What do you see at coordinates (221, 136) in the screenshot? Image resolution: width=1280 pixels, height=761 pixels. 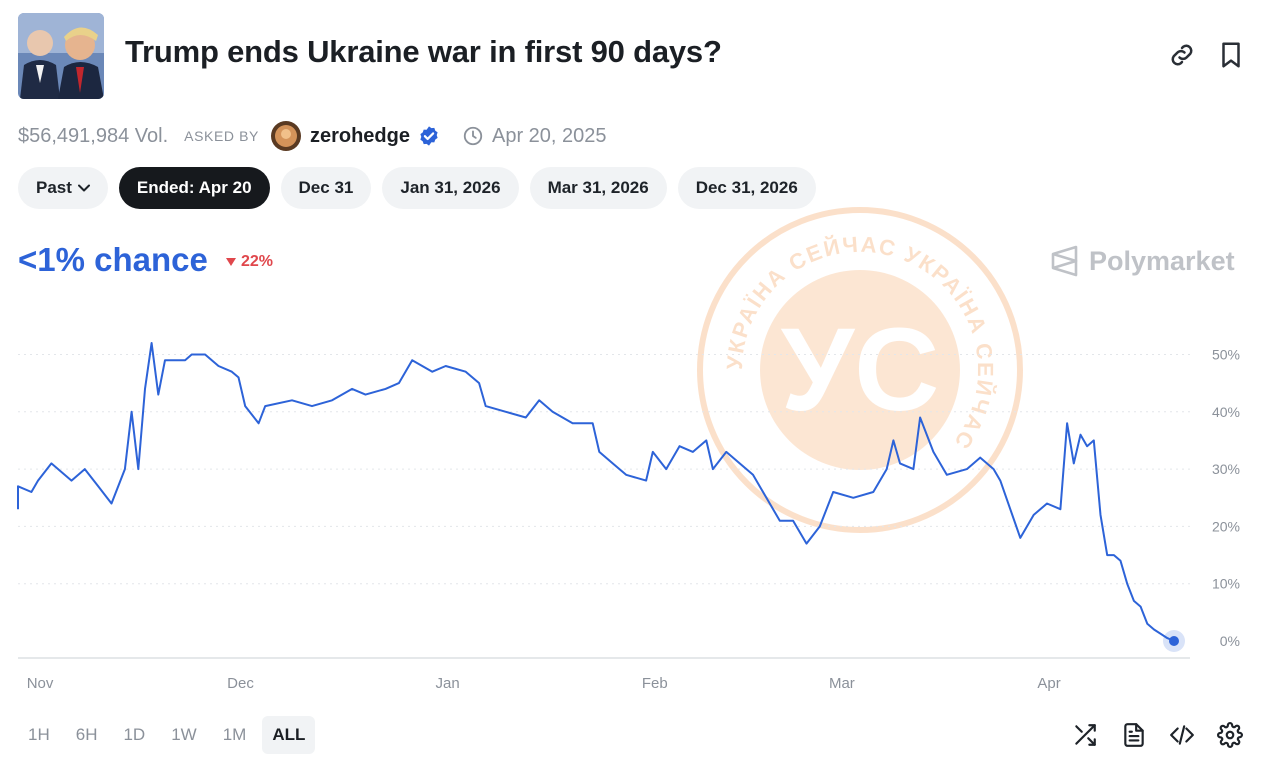 I see `asked-by-label: ASKED BY` at bounding box center [221, 136].